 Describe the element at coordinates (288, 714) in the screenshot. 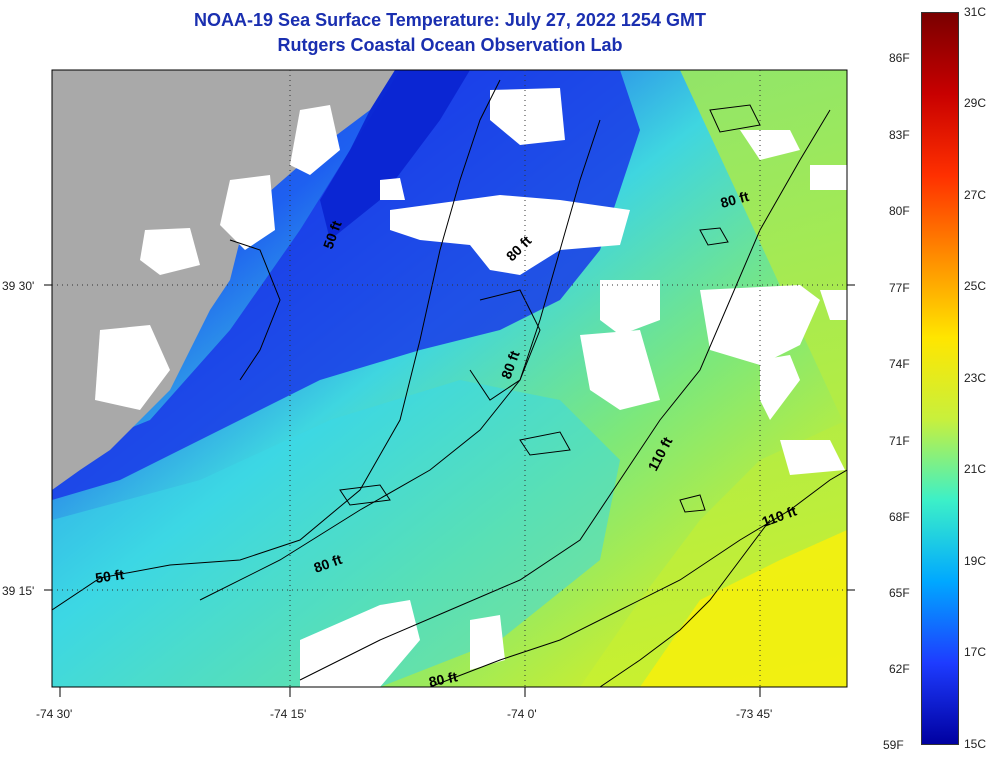

I see `x-tick-label: -74 15'` at that location.